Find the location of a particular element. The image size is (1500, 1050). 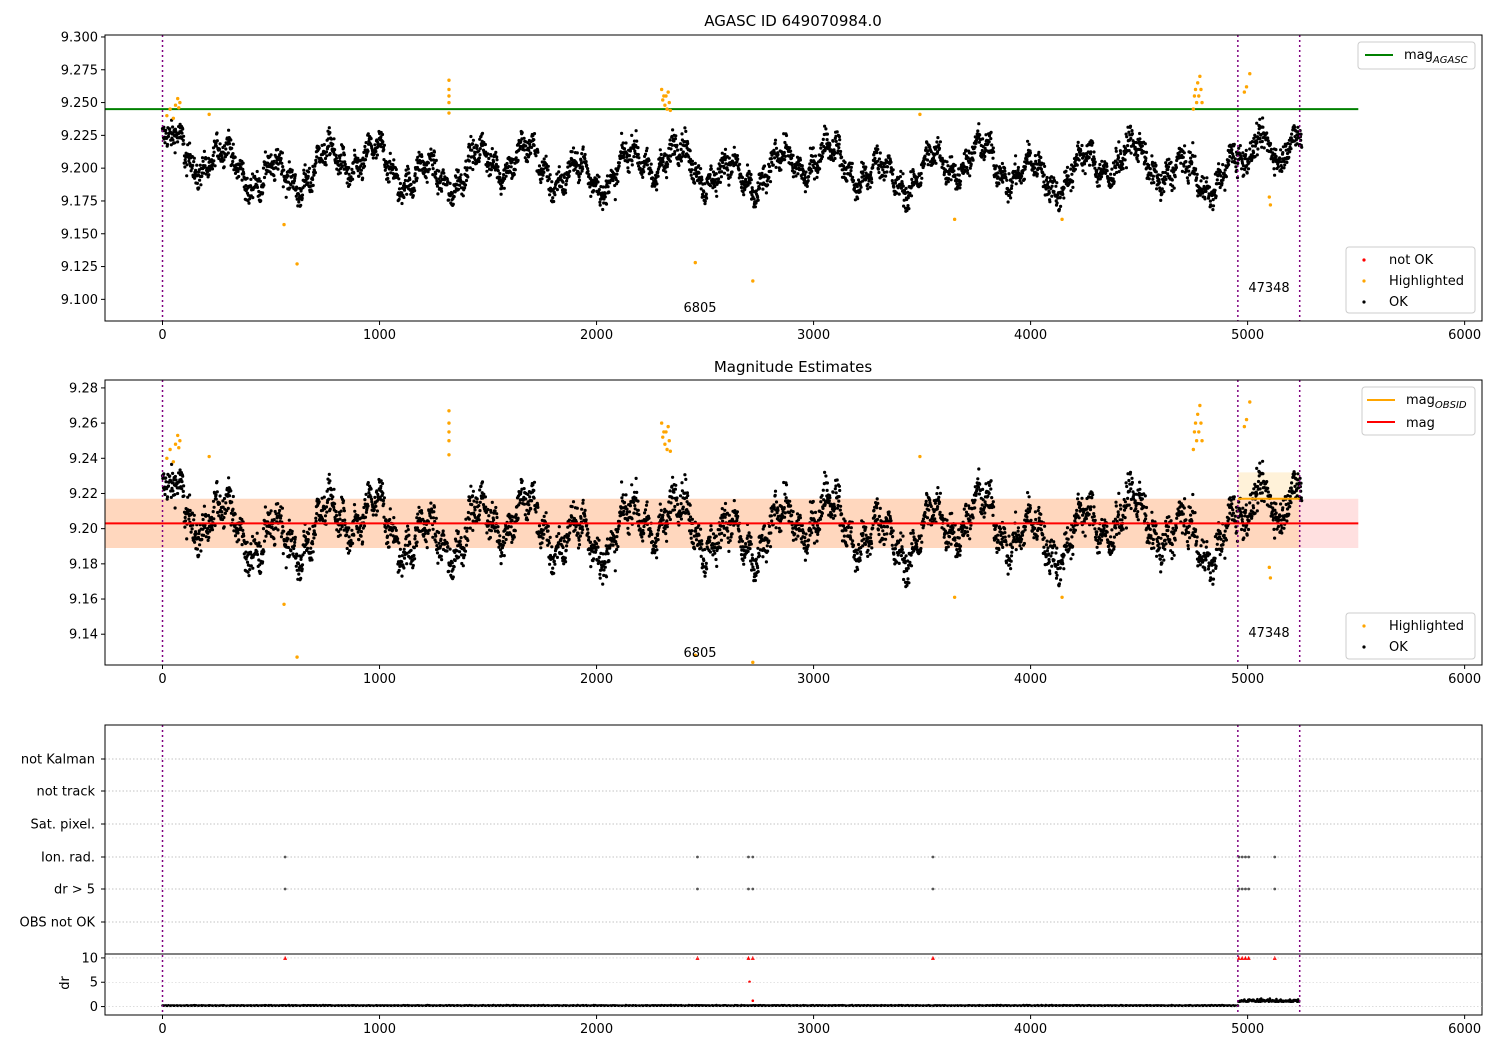

y-tick-label: 9.300 is located at coordinates (79, 37).